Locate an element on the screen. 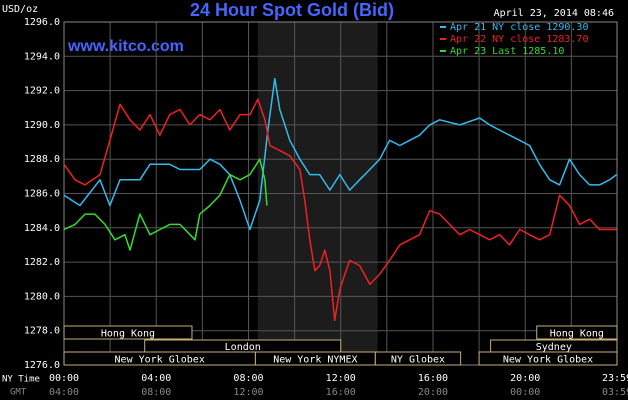 This screenshot has height=400, width=628. x-tick-label: 04:00 is located at coordinates (156, 378).